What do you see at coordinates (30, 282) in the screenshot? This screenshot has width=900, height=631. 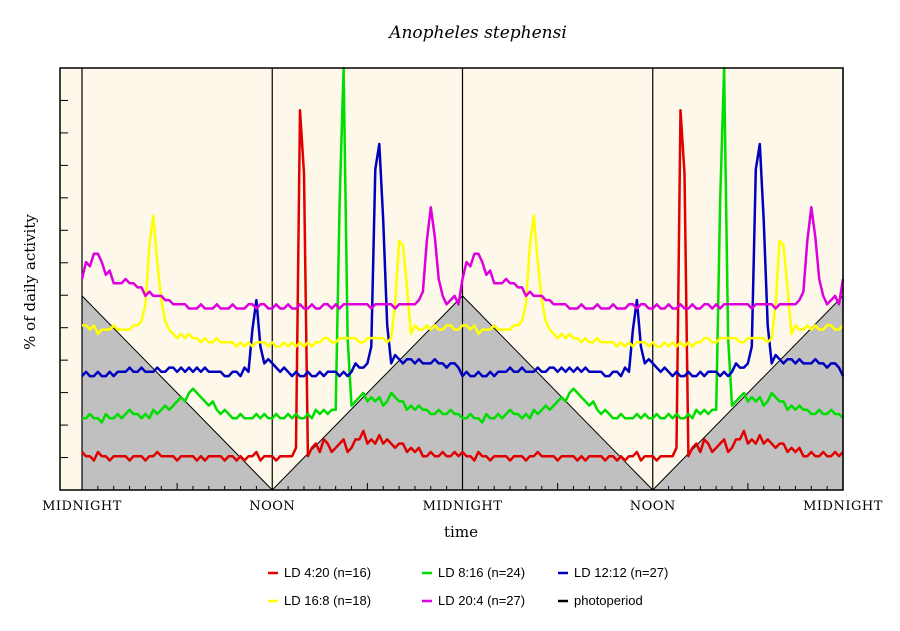 I see `y-axis-label: % of daily activity` at bounding box center [30, 282].